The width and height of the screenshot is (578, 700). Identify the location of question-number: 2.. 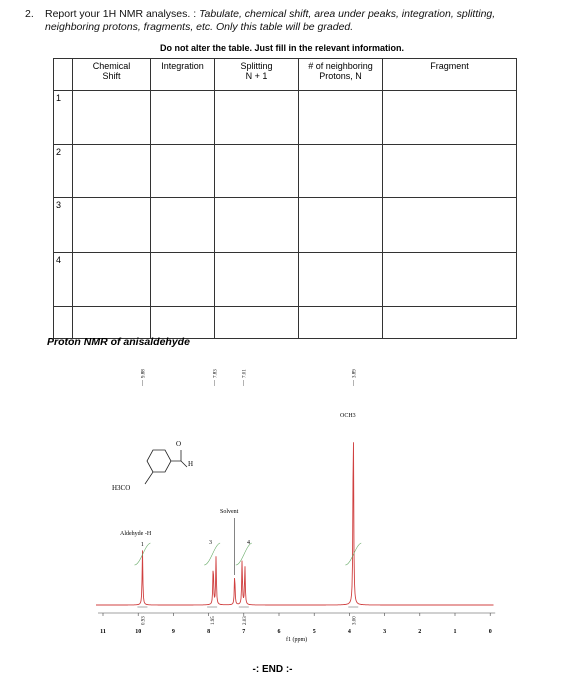
(29, 14).